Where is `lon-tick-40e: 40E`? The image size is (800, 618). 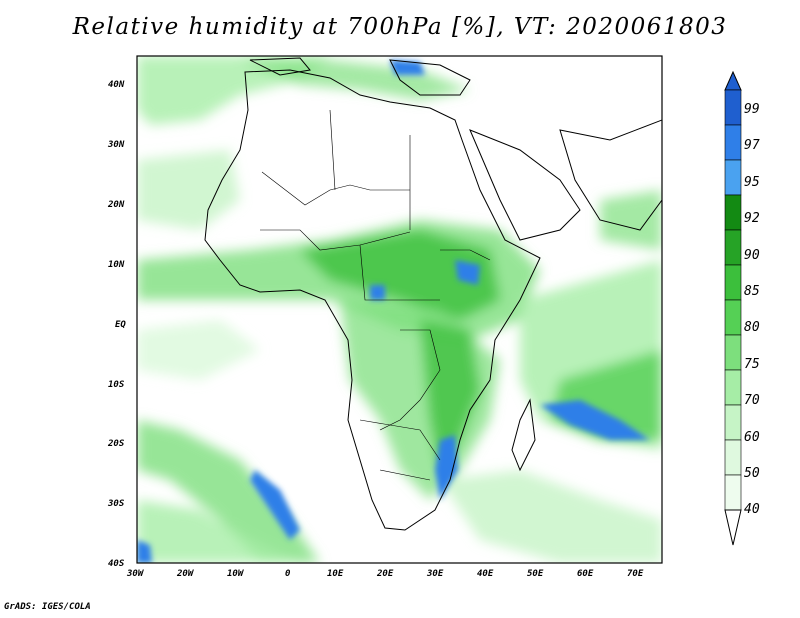
lon-tick-40e: 40E is located at coordinates (485, 574).